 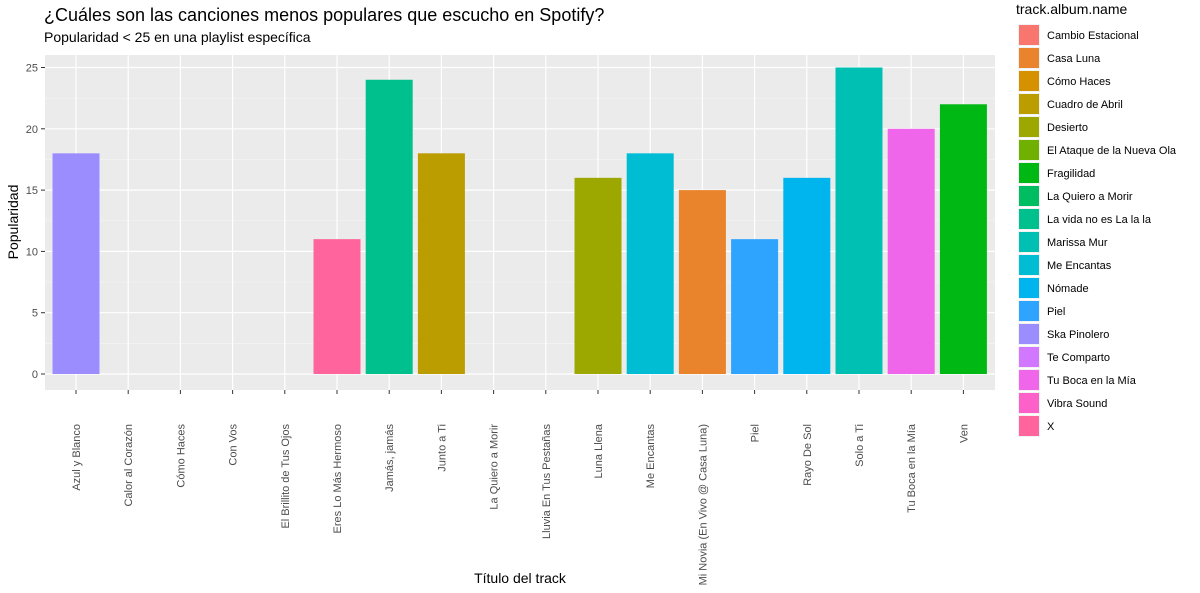 I want to click on x-tick-label: Con Vos, so click(x=234, y=445).